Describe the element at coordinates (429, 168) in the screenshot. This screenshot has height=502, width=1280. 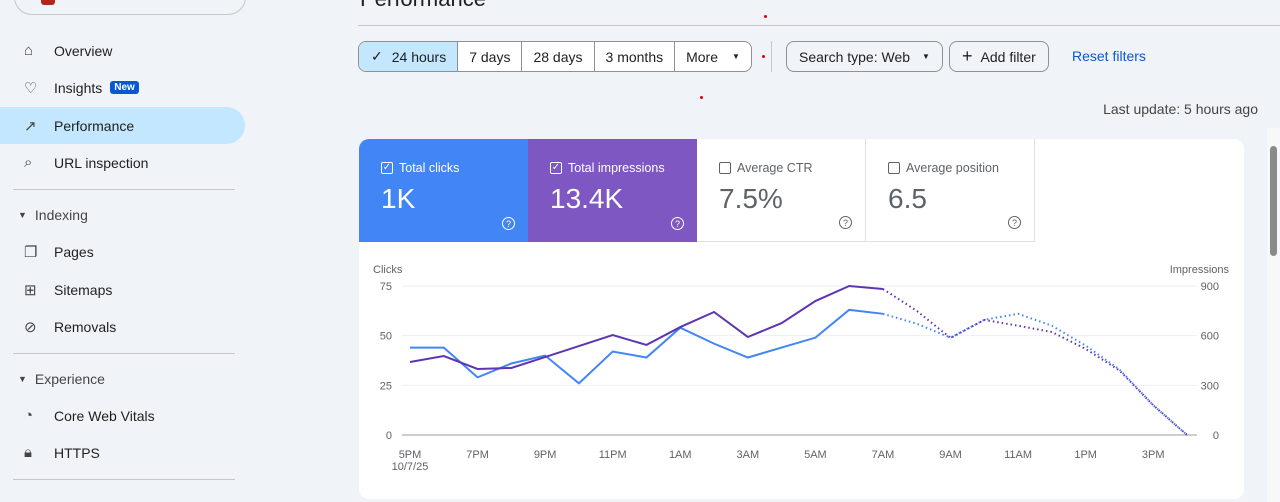
I see `metric-label: Total clicks` at that location.